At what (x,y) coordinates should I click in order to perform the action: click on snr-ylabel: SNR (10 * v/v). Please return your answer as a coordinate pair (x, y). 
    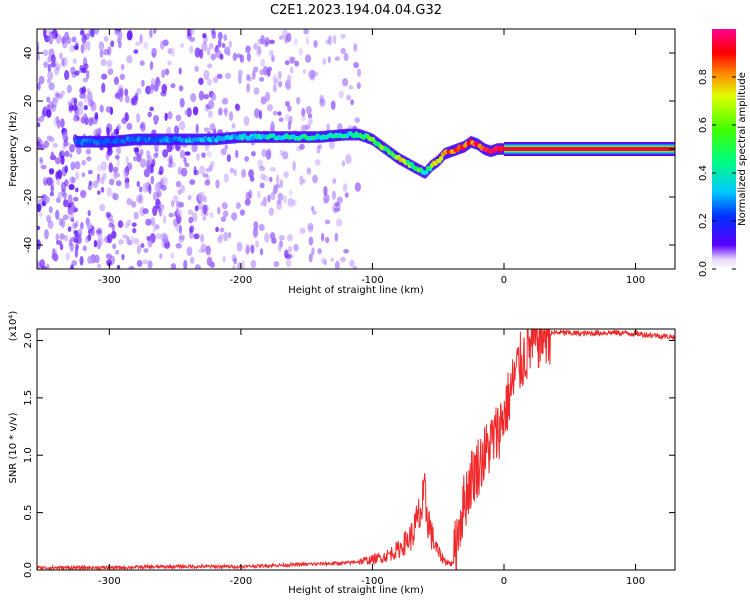
    Looking at the image, I should click on (13, 447).